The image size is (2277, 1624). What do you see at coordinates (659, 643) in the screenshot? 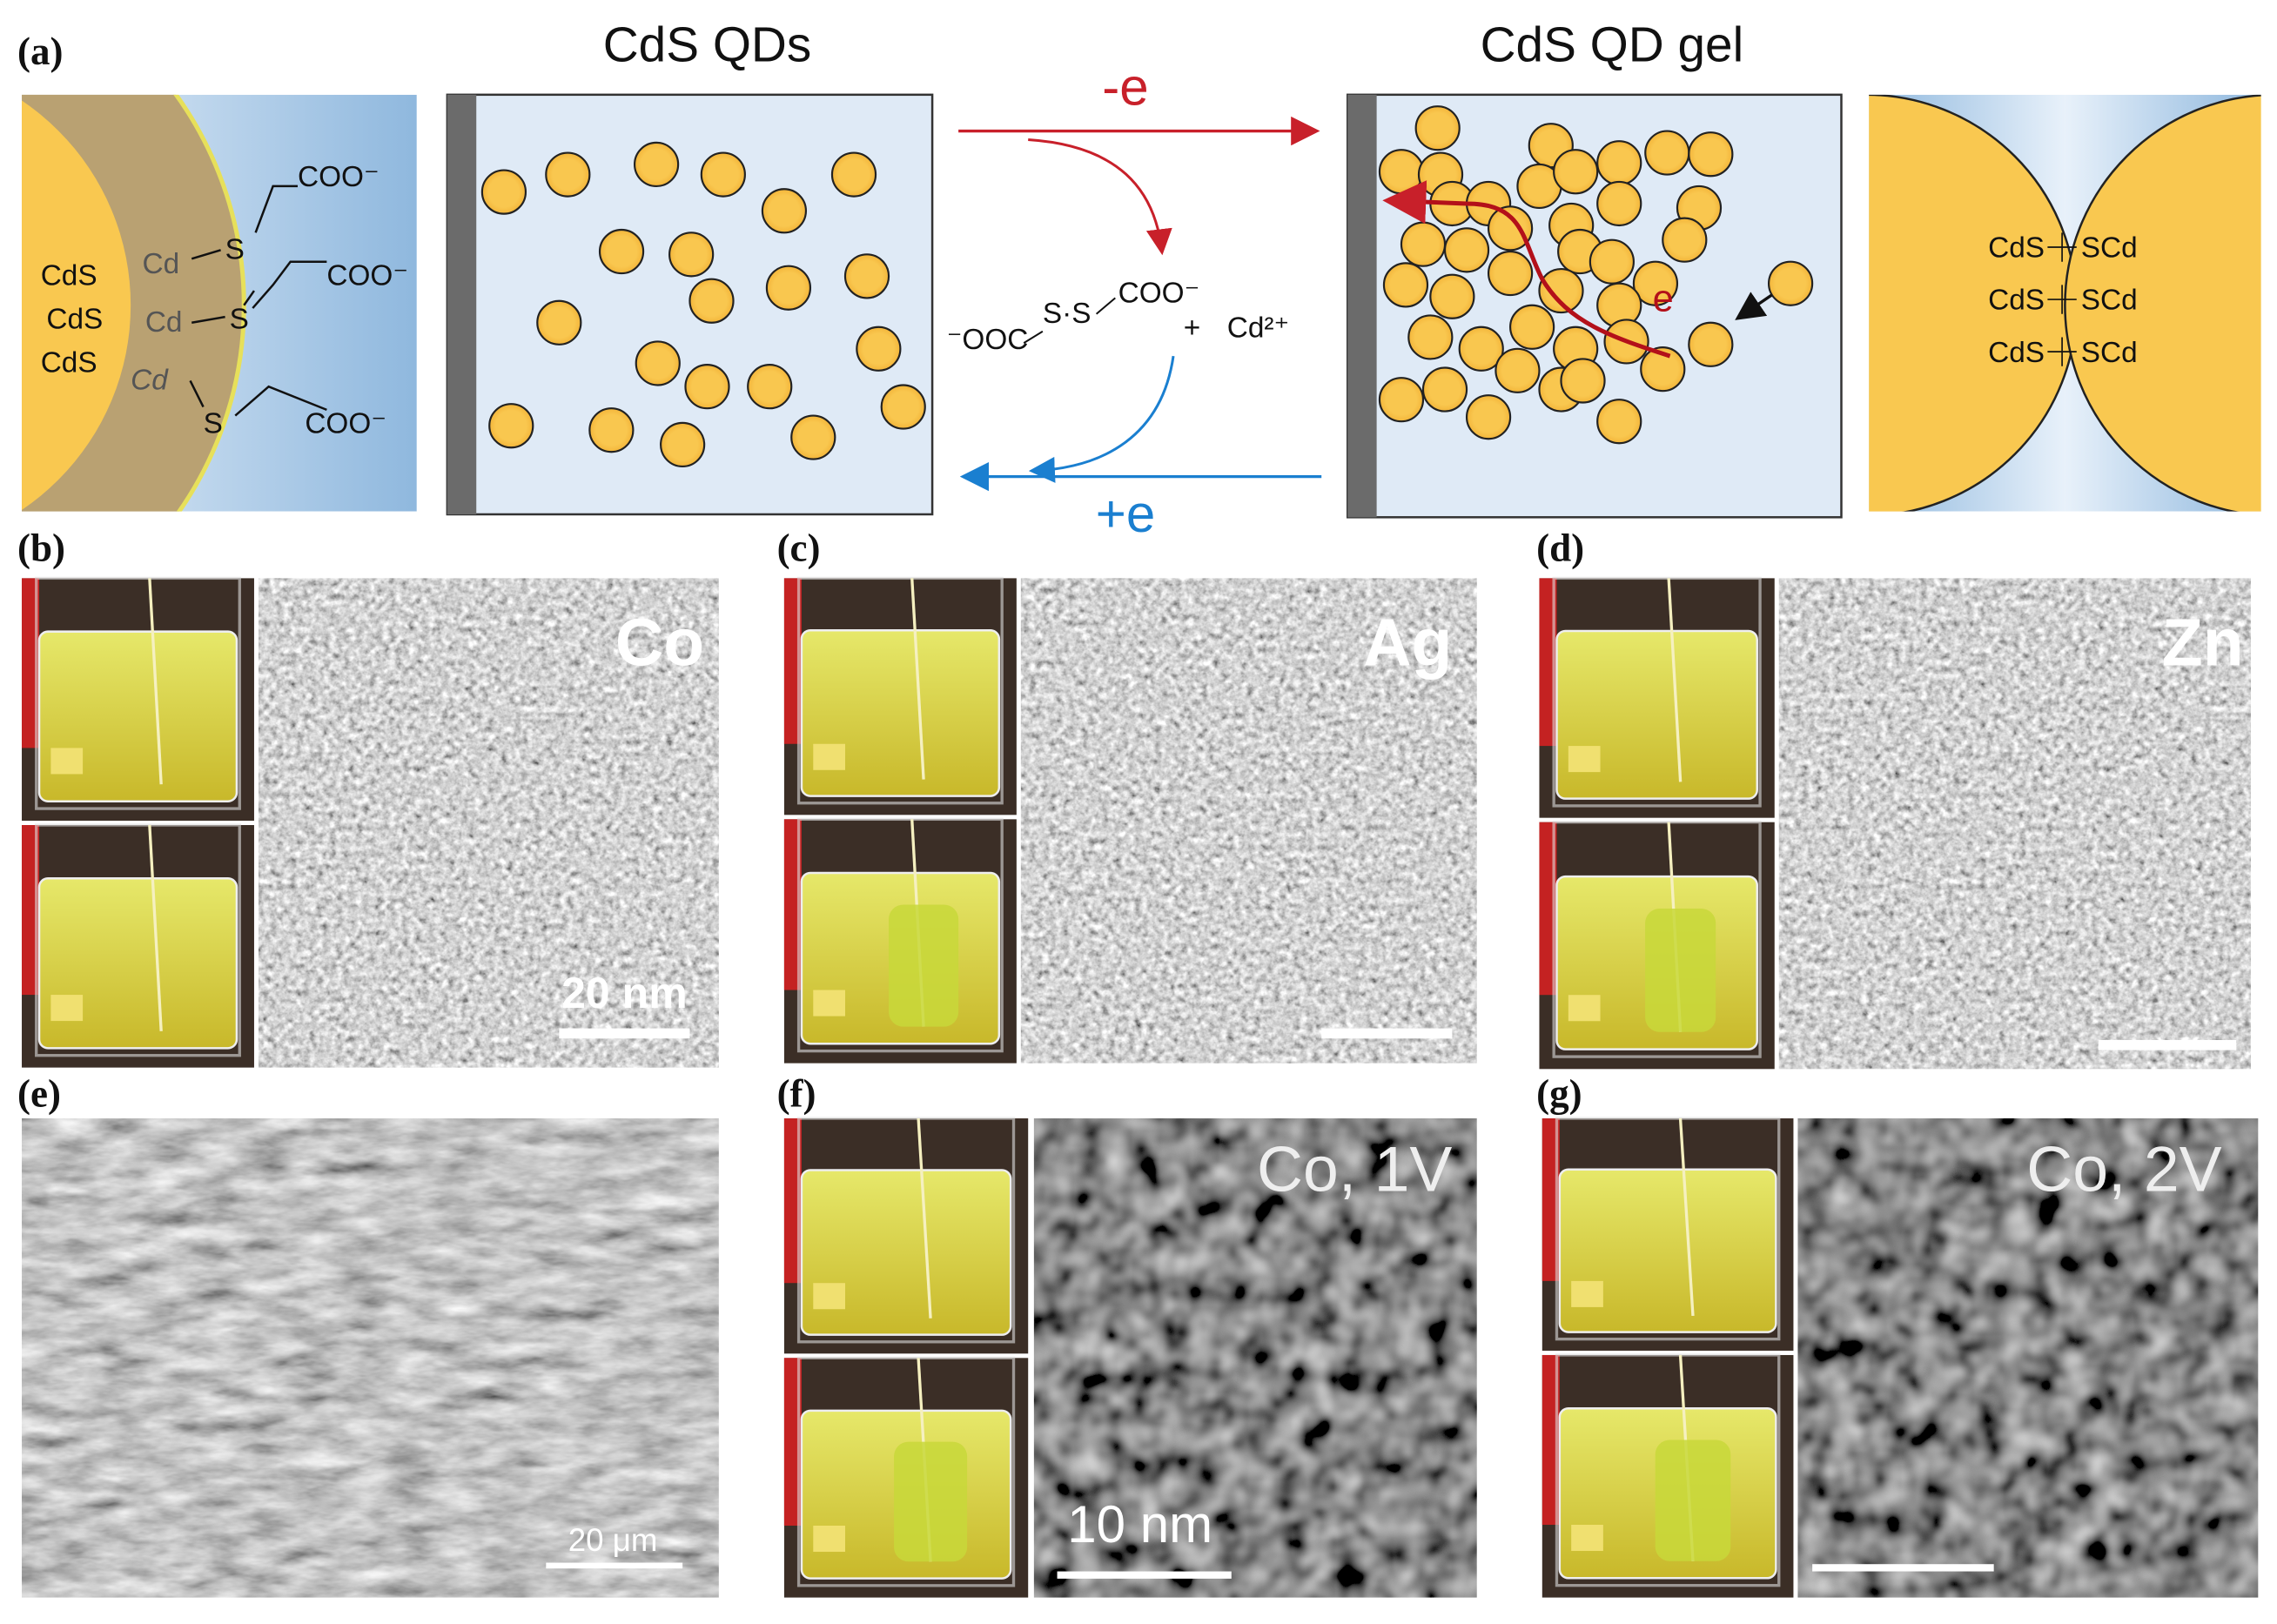
I see `element-label: Co` at bounding box center [659, 643].